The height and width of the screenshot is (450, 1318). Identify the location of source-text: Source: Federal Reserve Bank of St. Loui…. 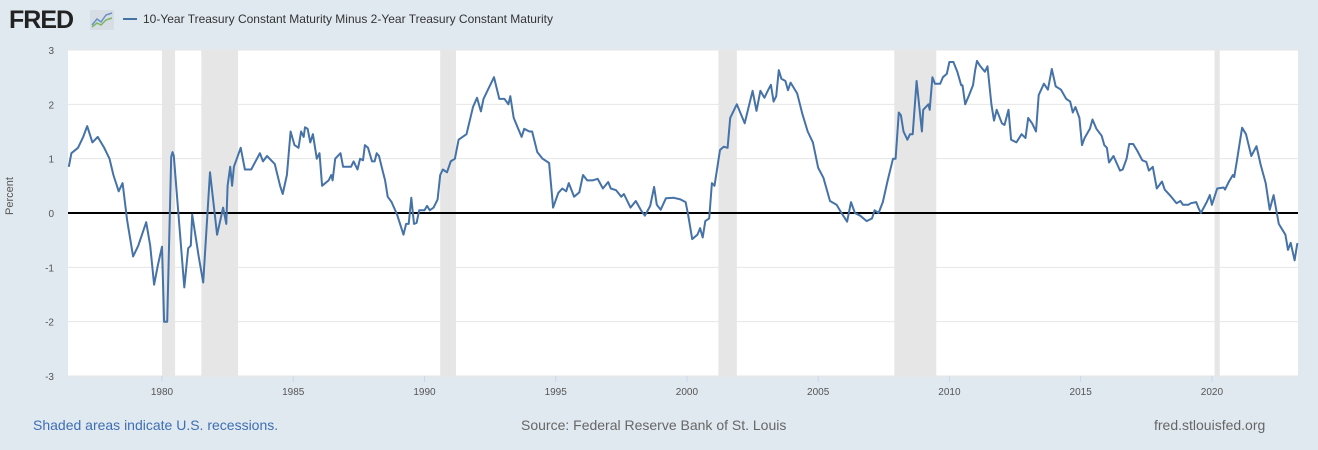
(654, 425).